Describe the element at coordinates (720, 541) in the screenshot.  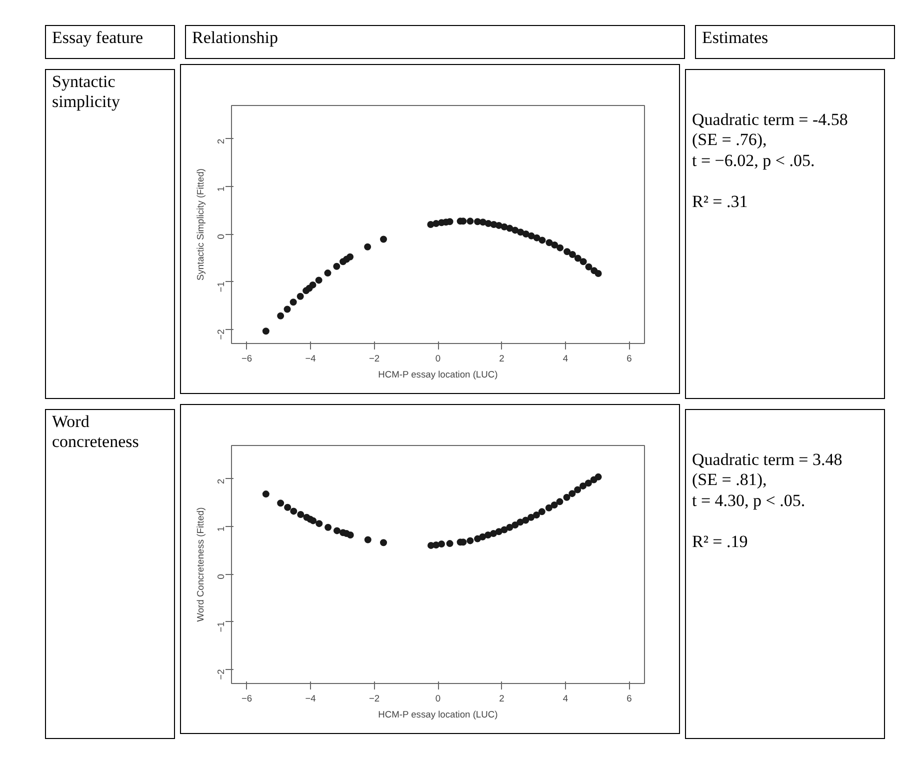
I see `text: R² = .19` at that location.